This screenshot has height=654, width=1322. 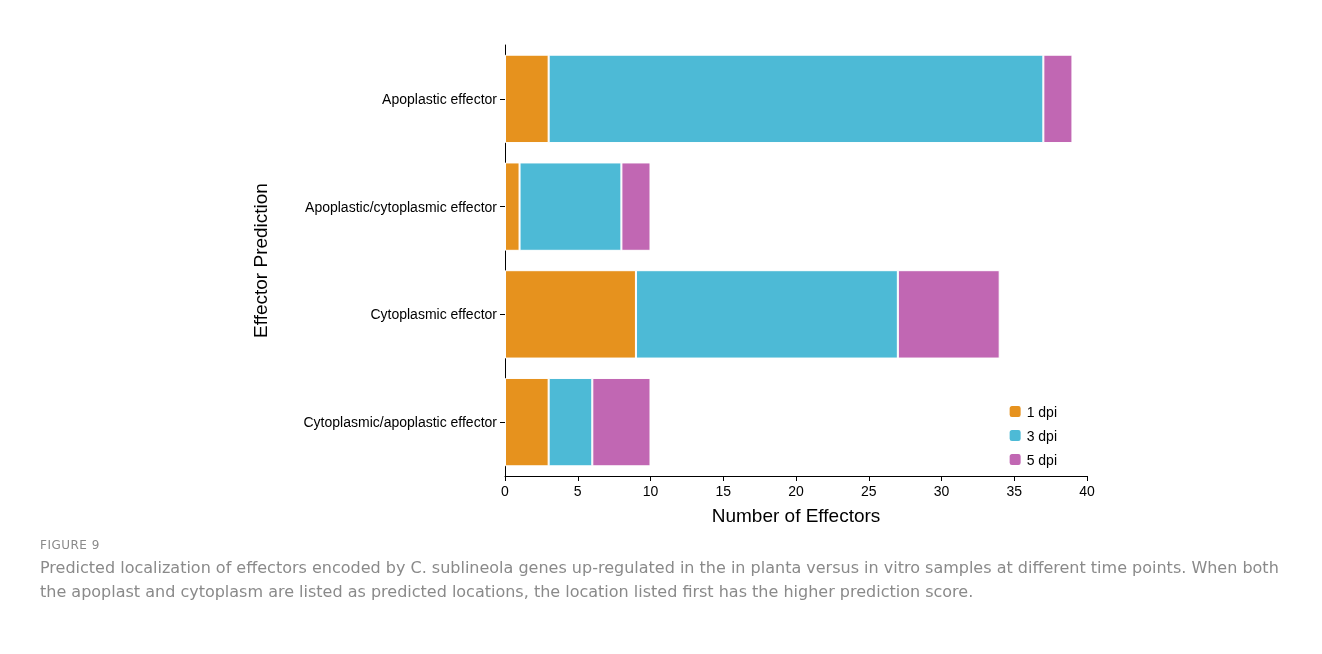 What do you see at coordinates (650, 491) in the screenshot?
I see `x-tick-label: 10` at bounding box center [650, 491].